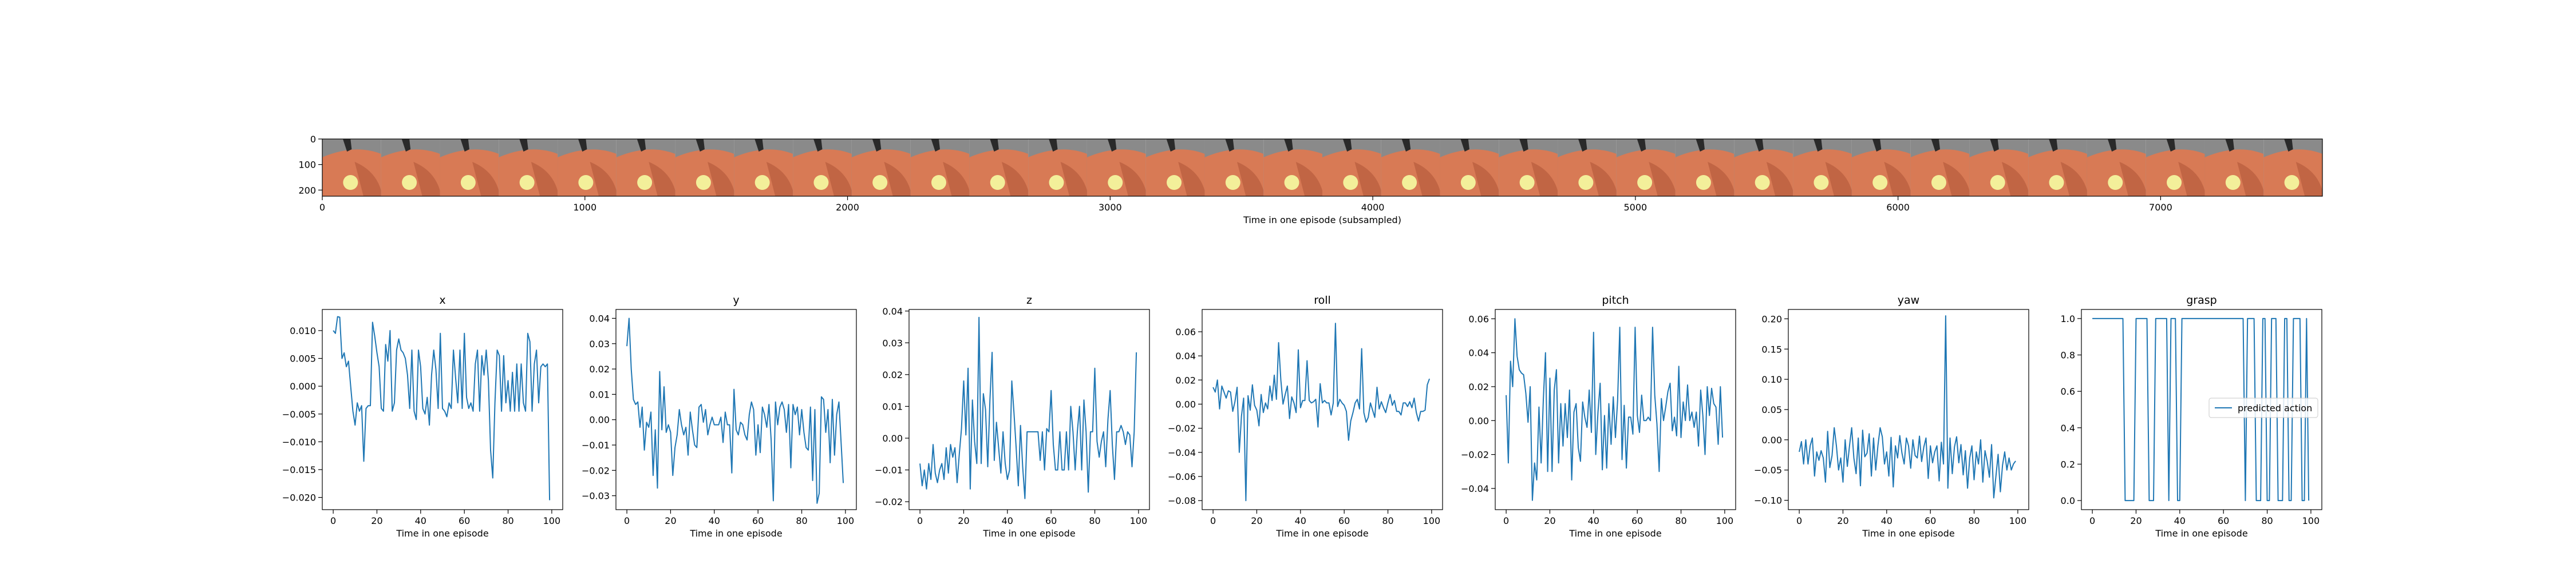 The width and height of the screenshot is (2576, 572). What do you see at coordinates (1322, 219) in the screenshot?
I see `strip-x-axis-label: Time in one episode (subsampled)` at bounding box center [1322, 219].